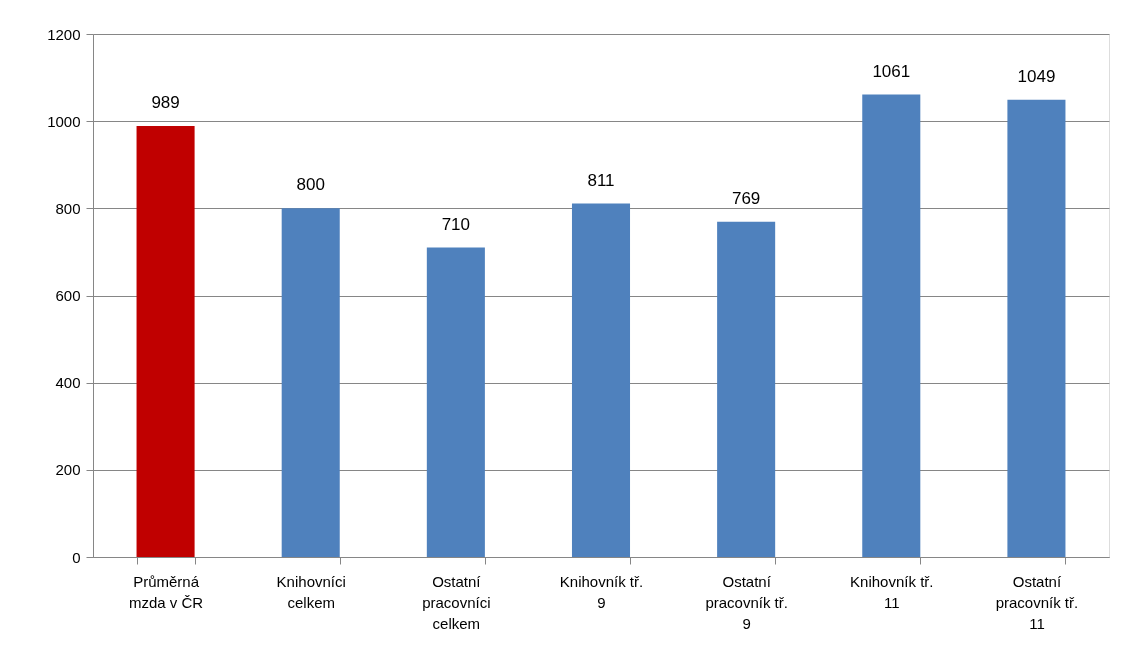 This screenshot has height=657, width=1129. What do you see at coordinates (1037, 602) in the screenshot?
I see `x-tick-label: Ostatní pracovník tř. 11` at bounding box center [1037, 602].